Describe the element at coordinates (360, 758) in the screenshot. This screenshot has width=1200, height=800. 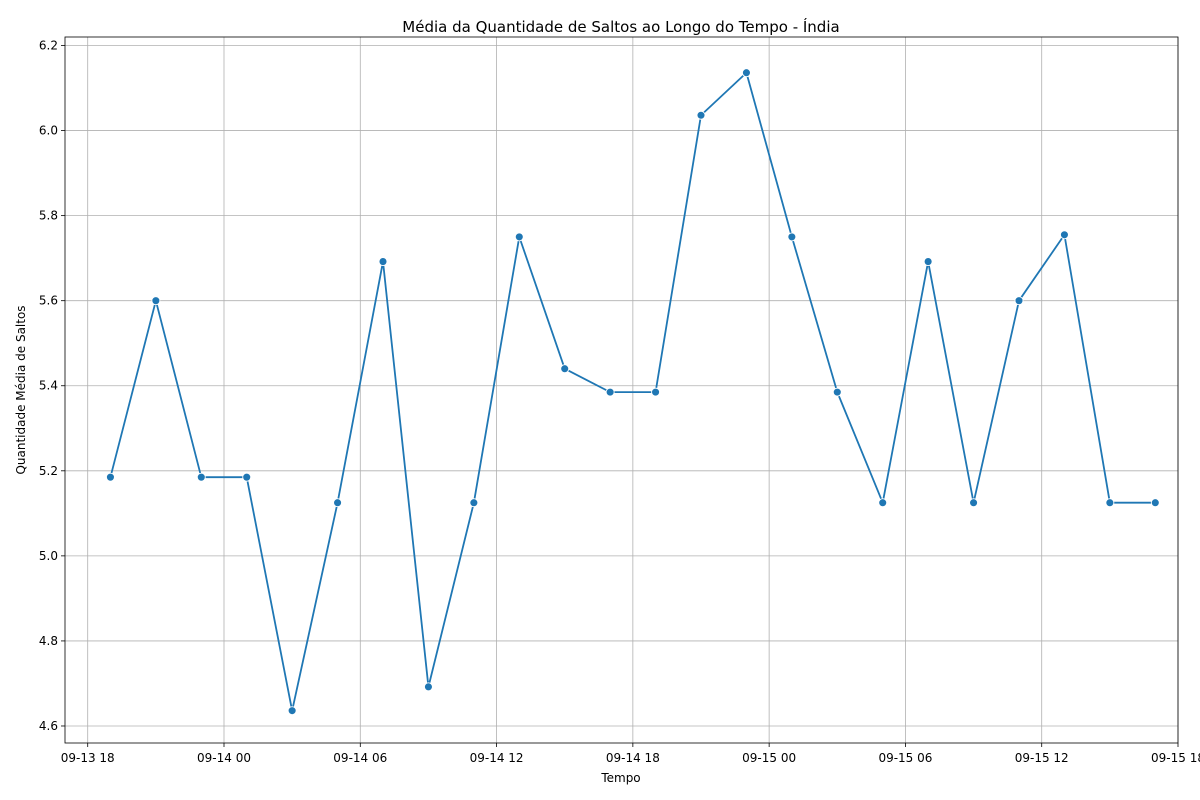
I see `x-tick-label: 09-14 06` at that location.